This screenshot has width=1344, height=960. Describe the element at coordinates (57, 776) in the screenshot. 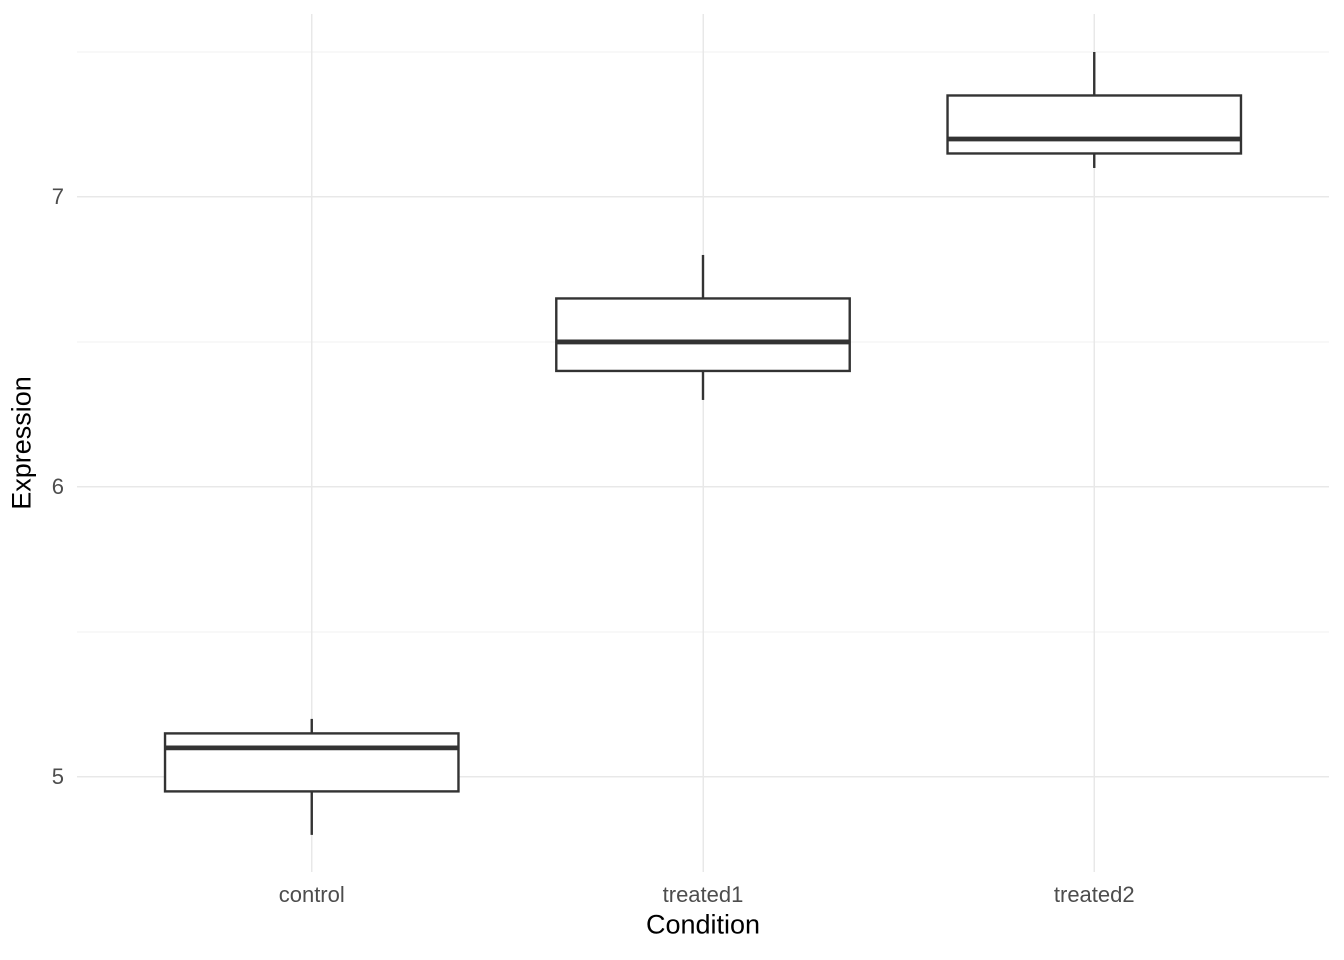

I see `y-tick-label-5: 5` at that location.